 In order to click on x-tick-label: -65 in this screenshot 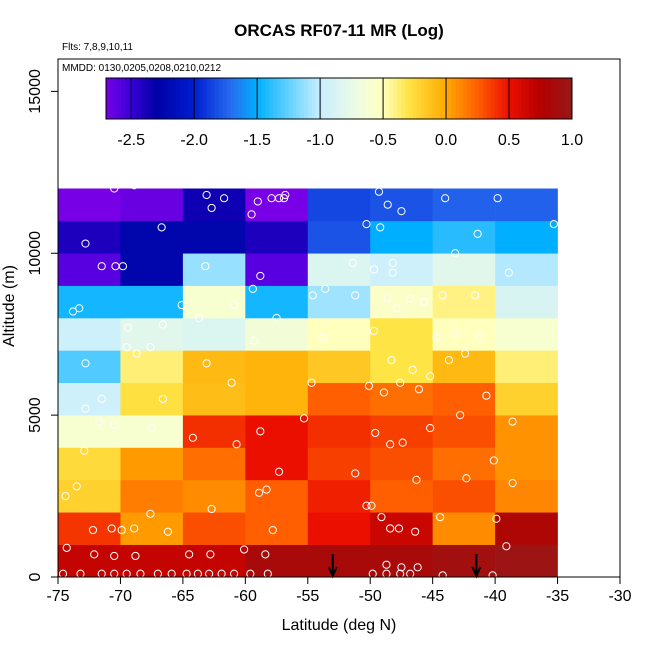, I will do `click(182, 596)`.